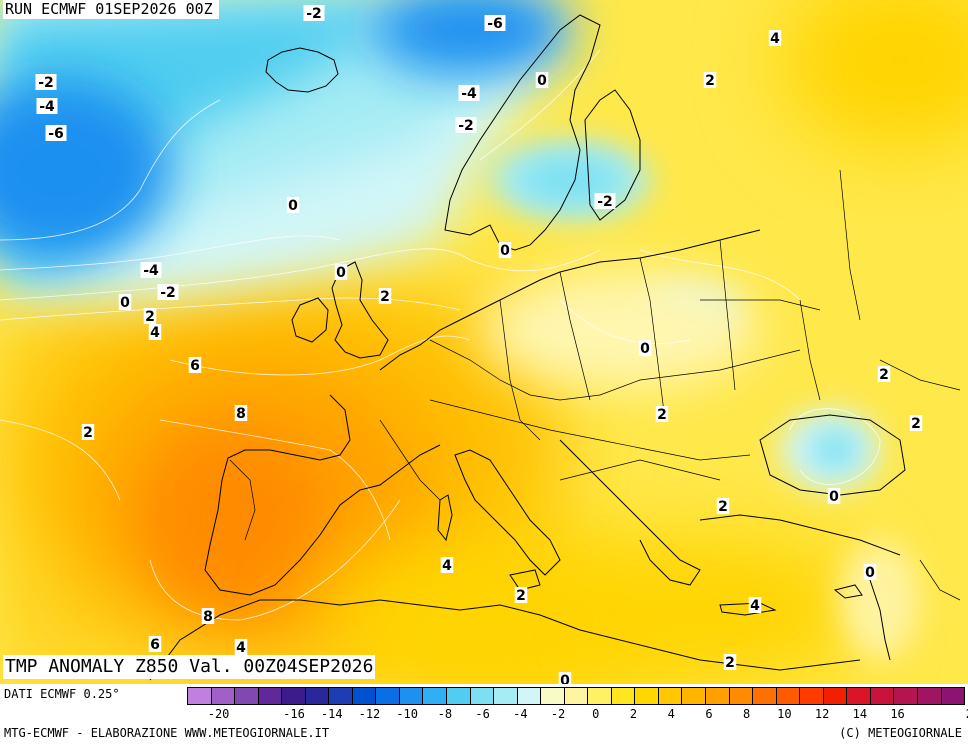  Describe the element at coordinates (576, 696) in the screenshot. I see `colorbar` at that location.